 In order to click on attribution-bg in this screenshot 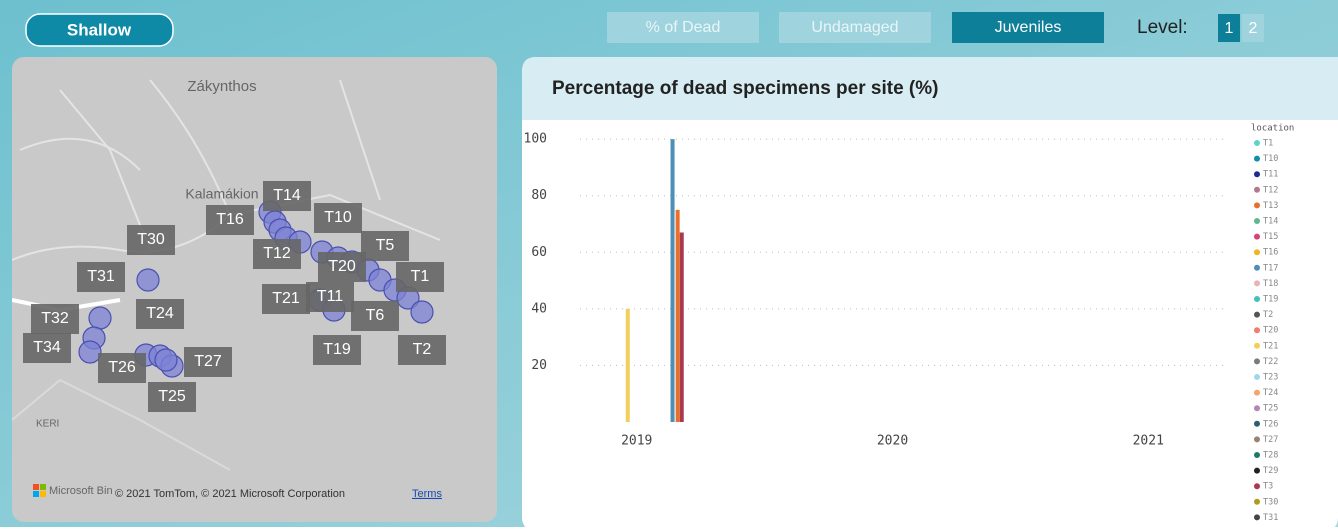, I will do `click(283, 492)`.